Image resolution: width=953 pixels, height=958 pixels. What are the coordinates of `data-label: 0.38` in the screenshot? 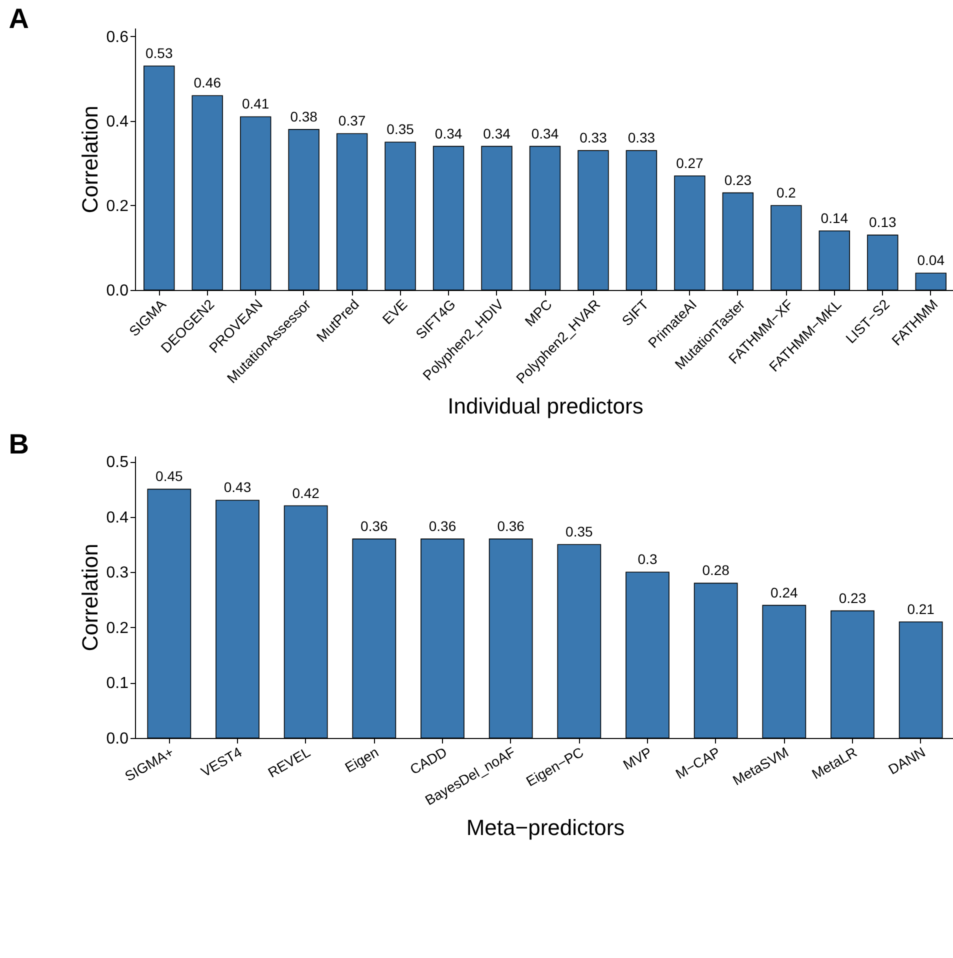 It's located at (304, 116).